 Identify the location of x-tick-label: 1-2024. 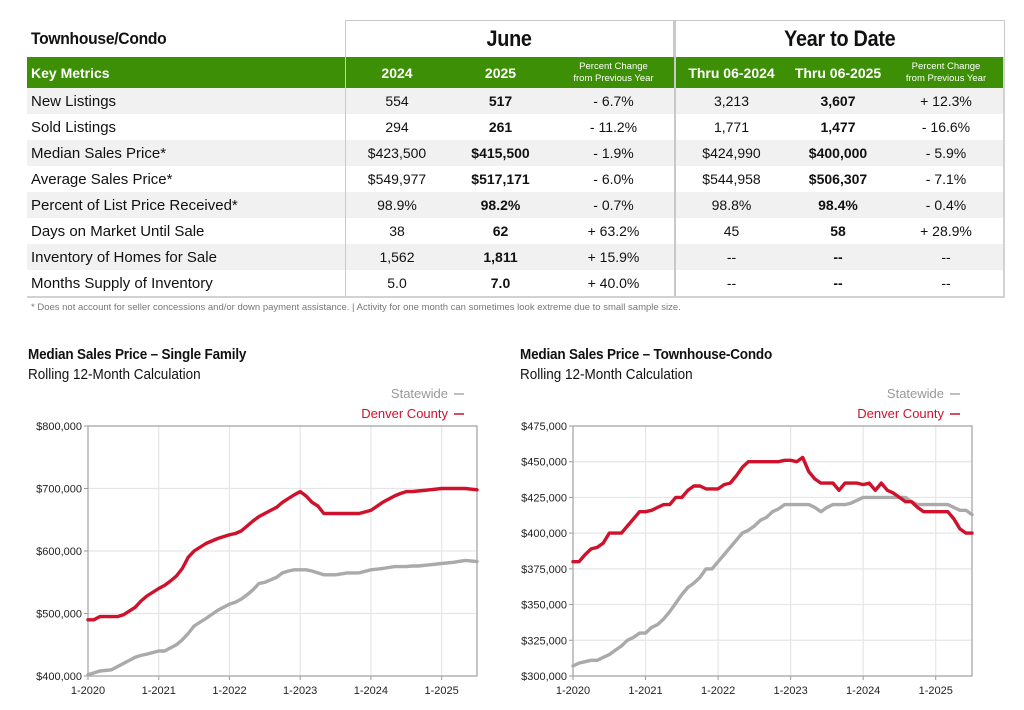
(371, 691).